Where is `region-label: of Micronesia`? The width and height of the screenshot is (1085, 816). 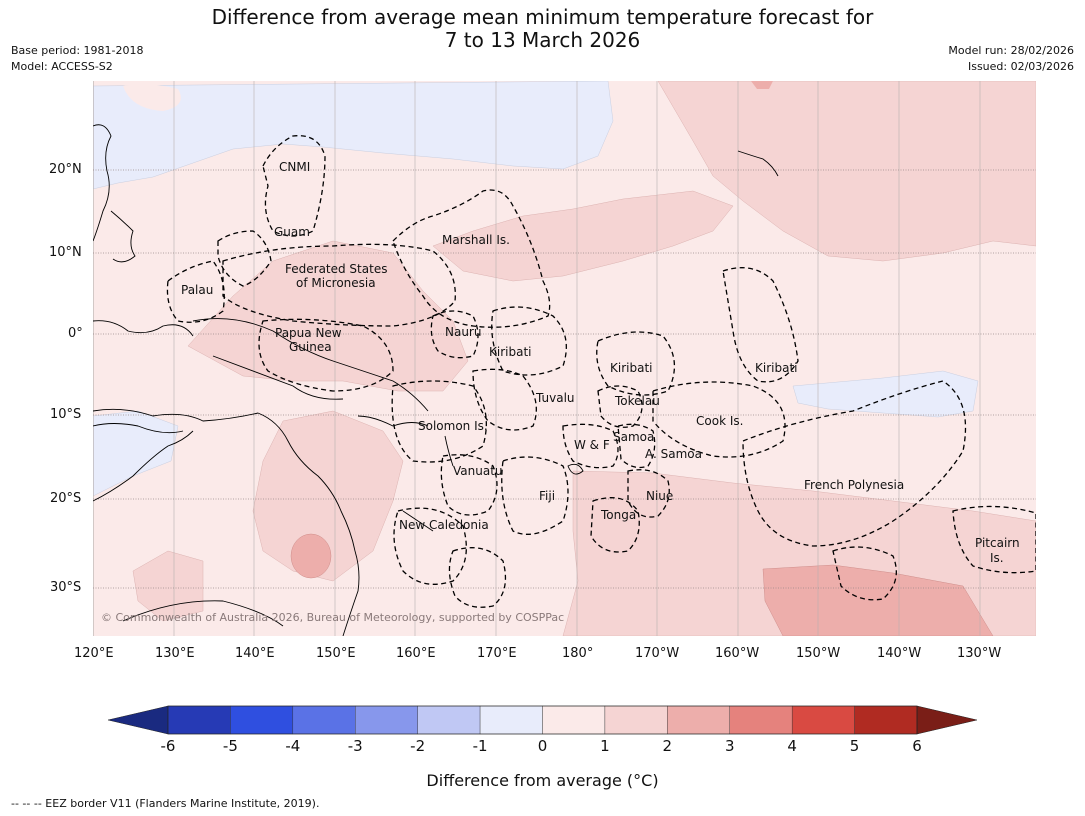
region-label: of Micronesia is located at coordinates (336, 283).